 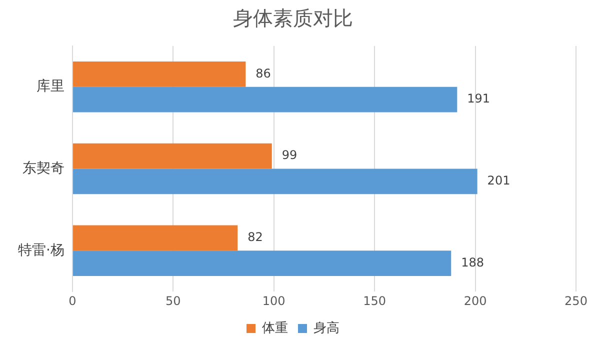 What do you see at coordinates (293, 18) in the screenshot?
I see `chart-title: 身体素质对比` at bounding box center [293, 18].